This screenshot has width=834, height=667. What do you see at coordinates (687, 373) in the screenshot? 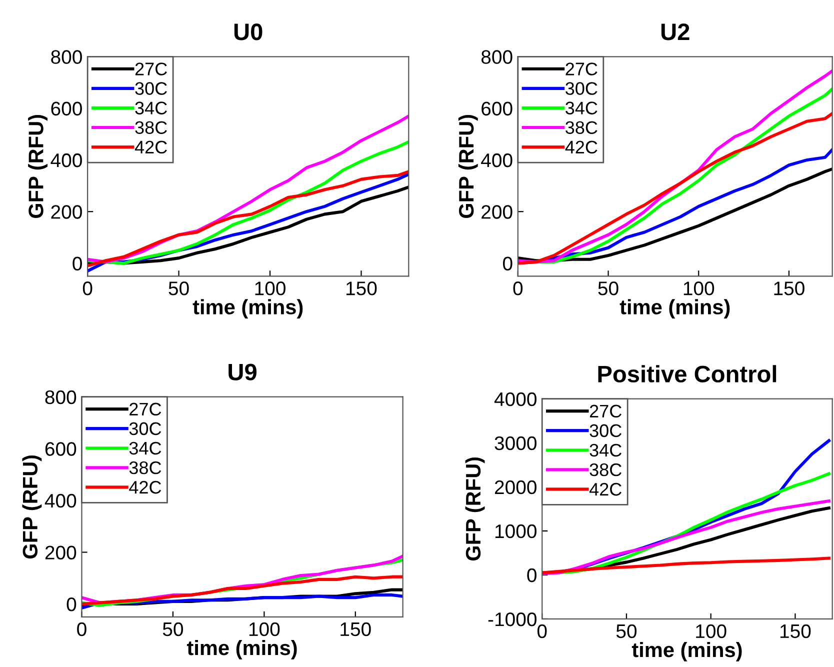
I see `chart-title: Positive Control` at bounding box center [687, 373].